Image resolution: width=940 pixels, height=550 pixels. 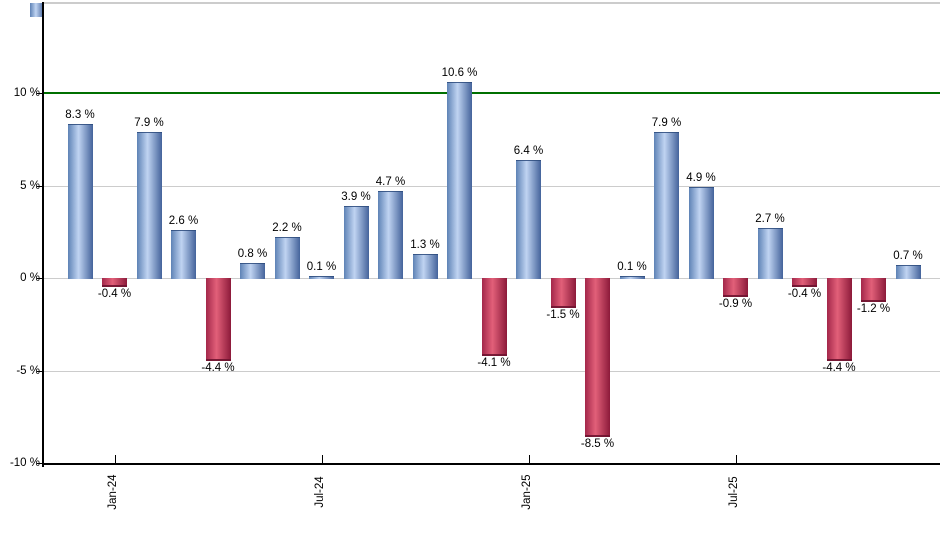 What do you see at coordinates (494, 362) in the screenshot?
I see `bar-value-label-dec-24: -4.1 %` at bounding box center [494, 362].